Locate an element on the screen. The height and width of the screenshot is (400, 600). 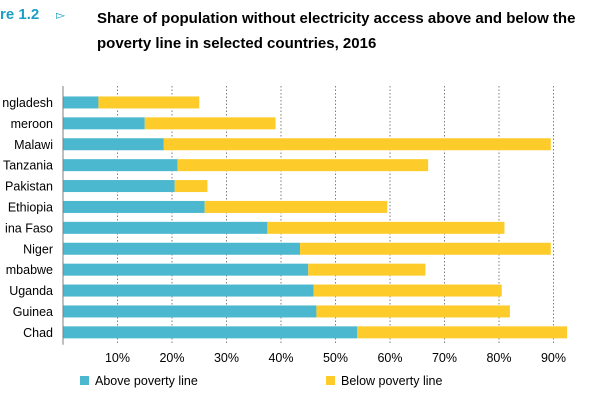
category-label: ina Faso is located at coordinates (29, 228).